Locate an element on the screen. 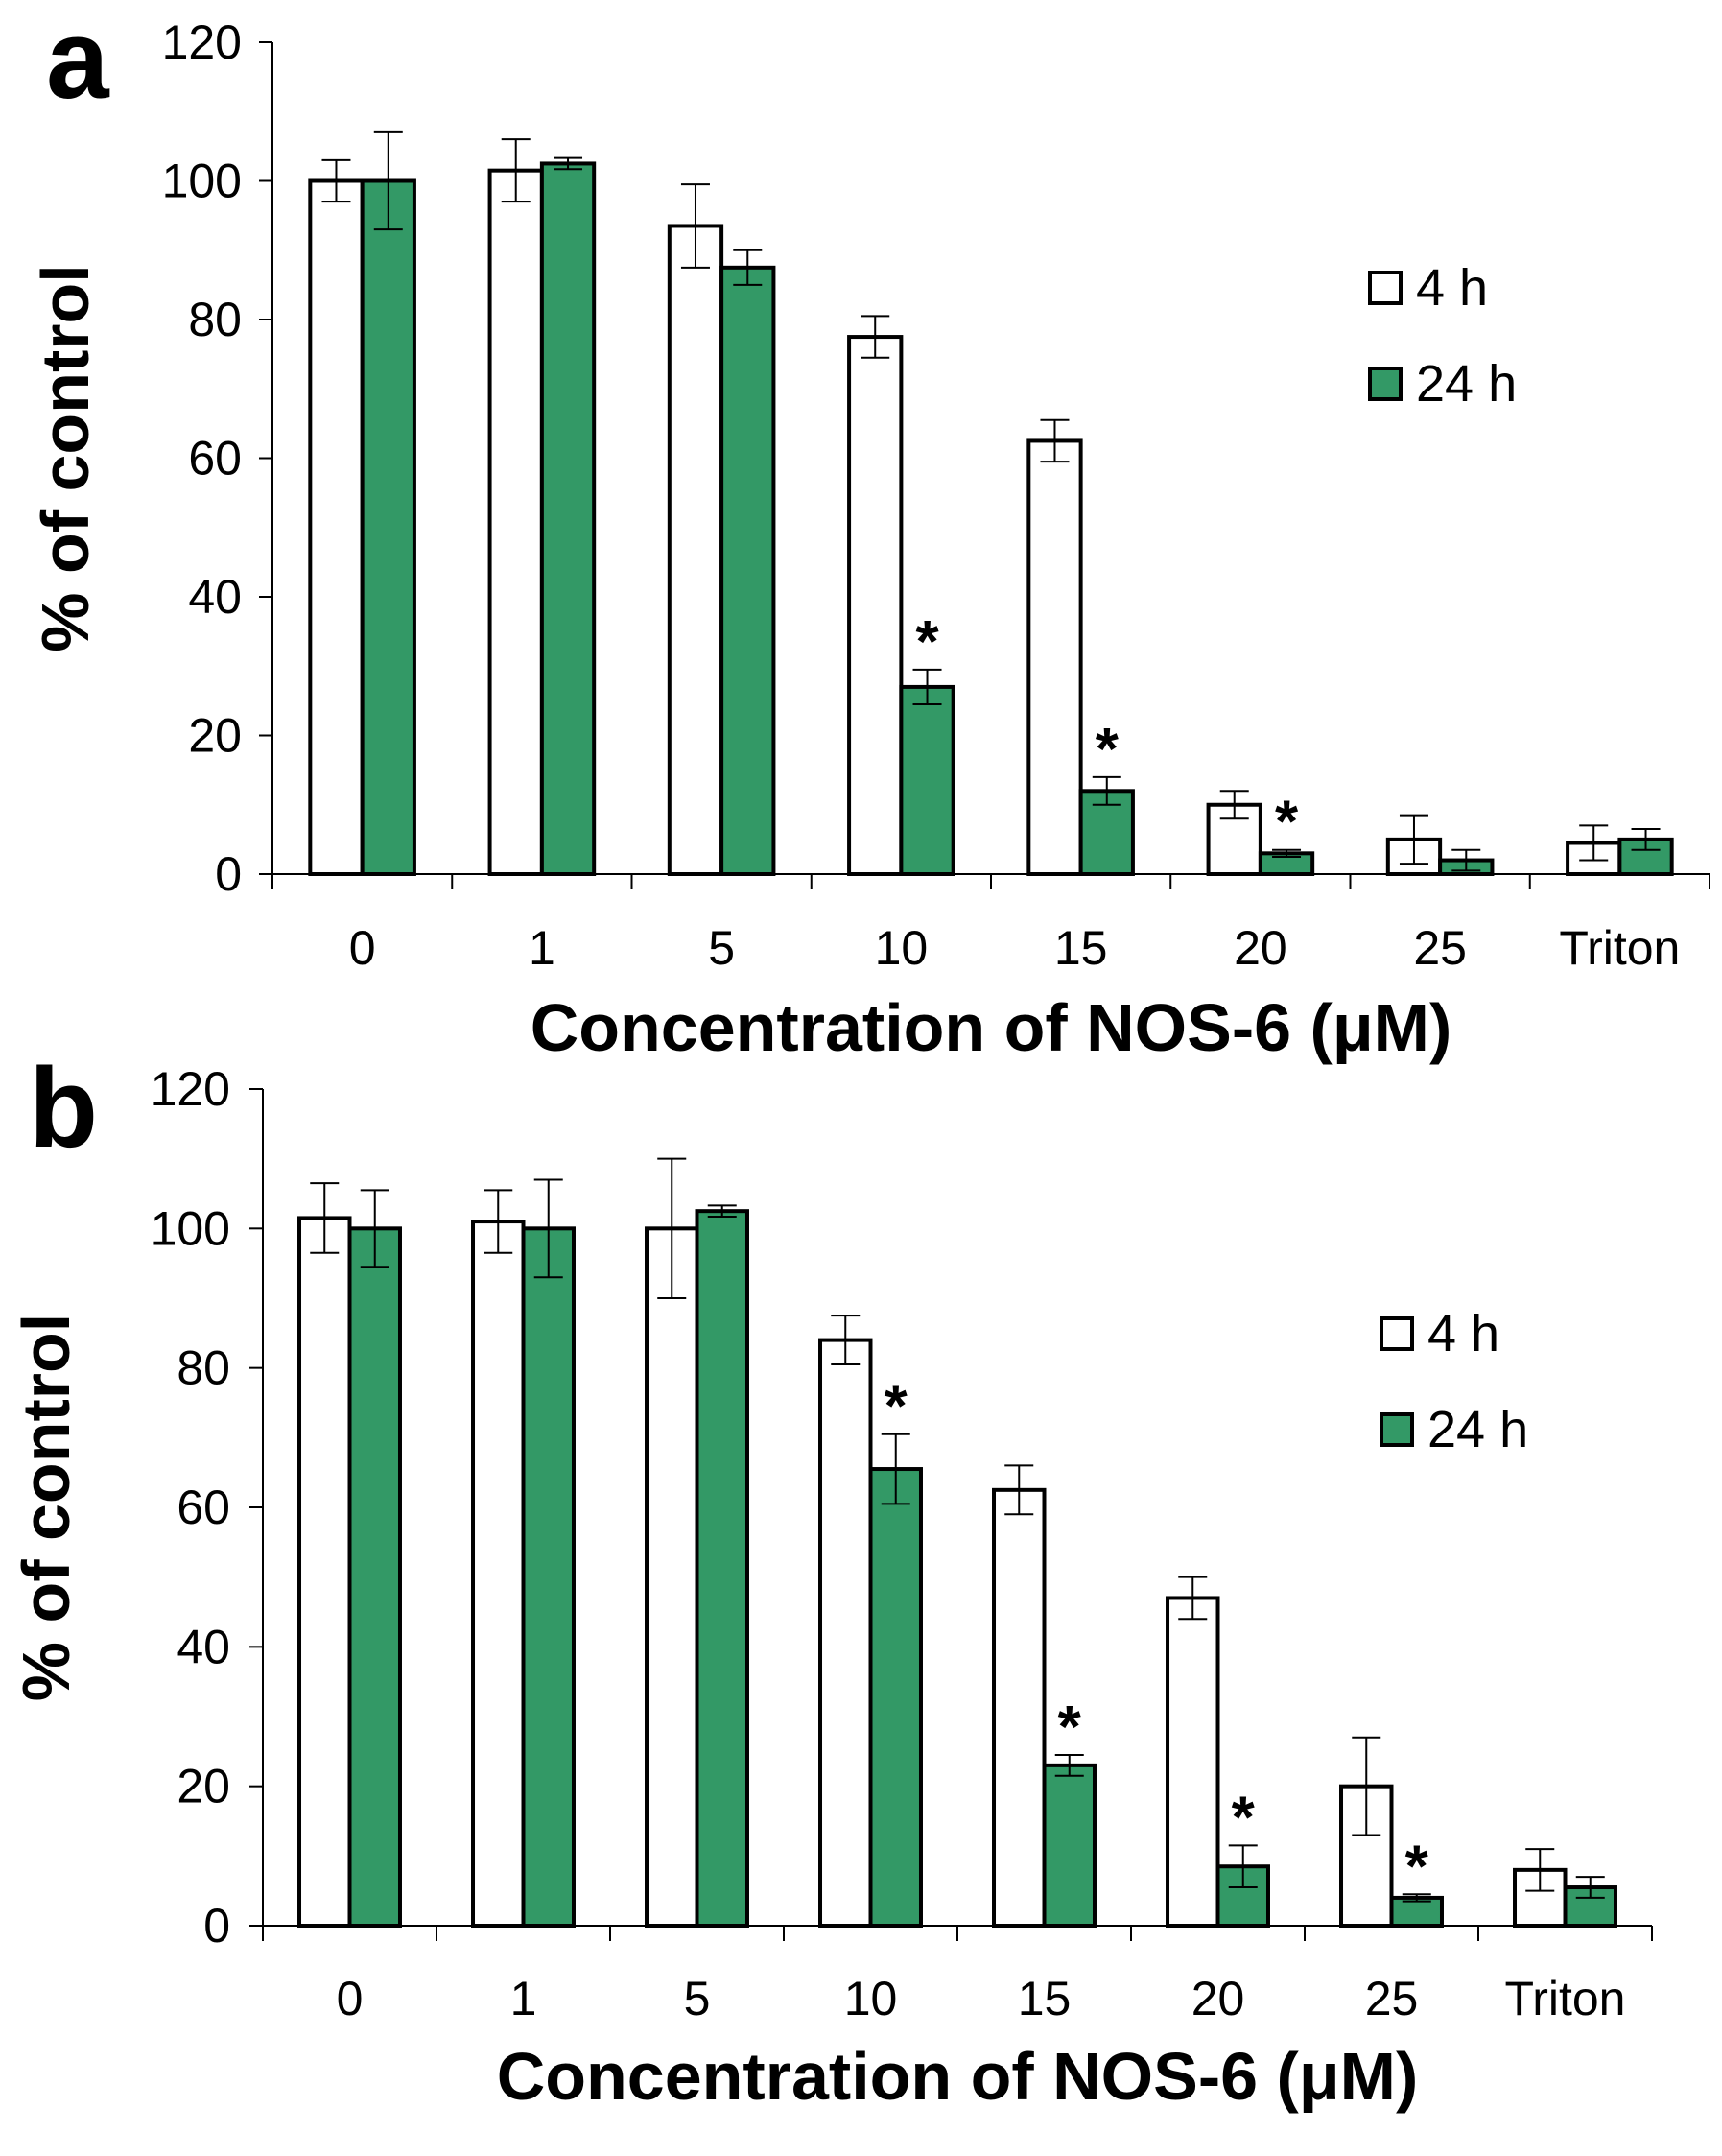  panel-label: b is located at coordinates (63, 1108).